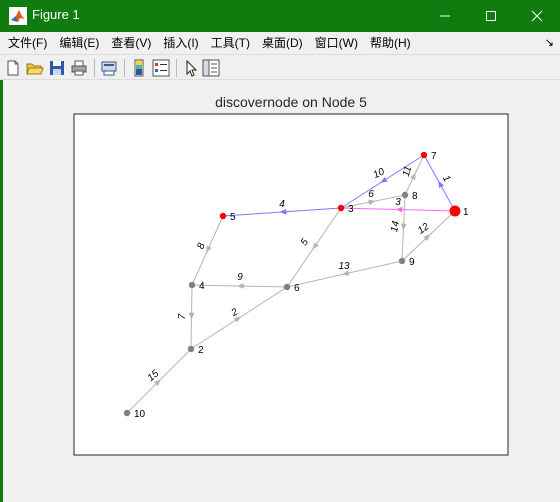  Describe the element at coordinates (79, 68) in the screenshot. I see `print-icon` at that location.